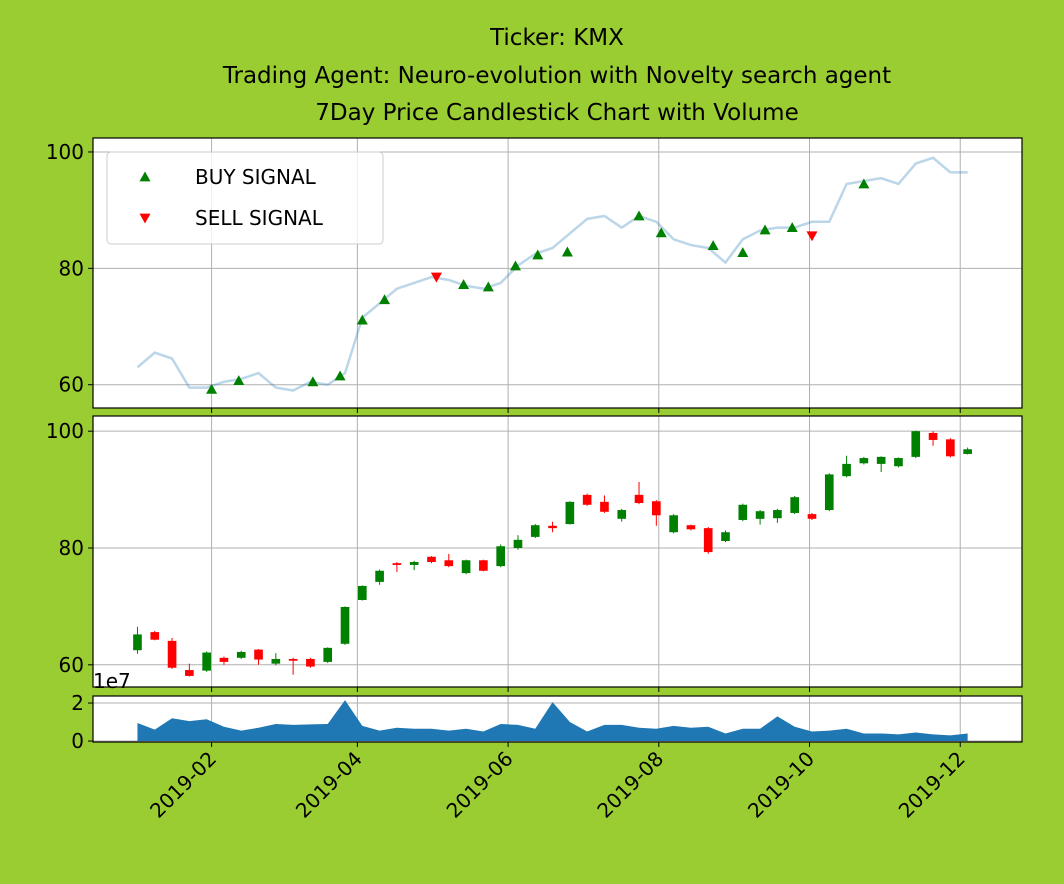  Describe the element at coordinates (556, 113) in the screenshot. I see `title-line: 7Day Price Candlestick Chart with Volume` at that location.